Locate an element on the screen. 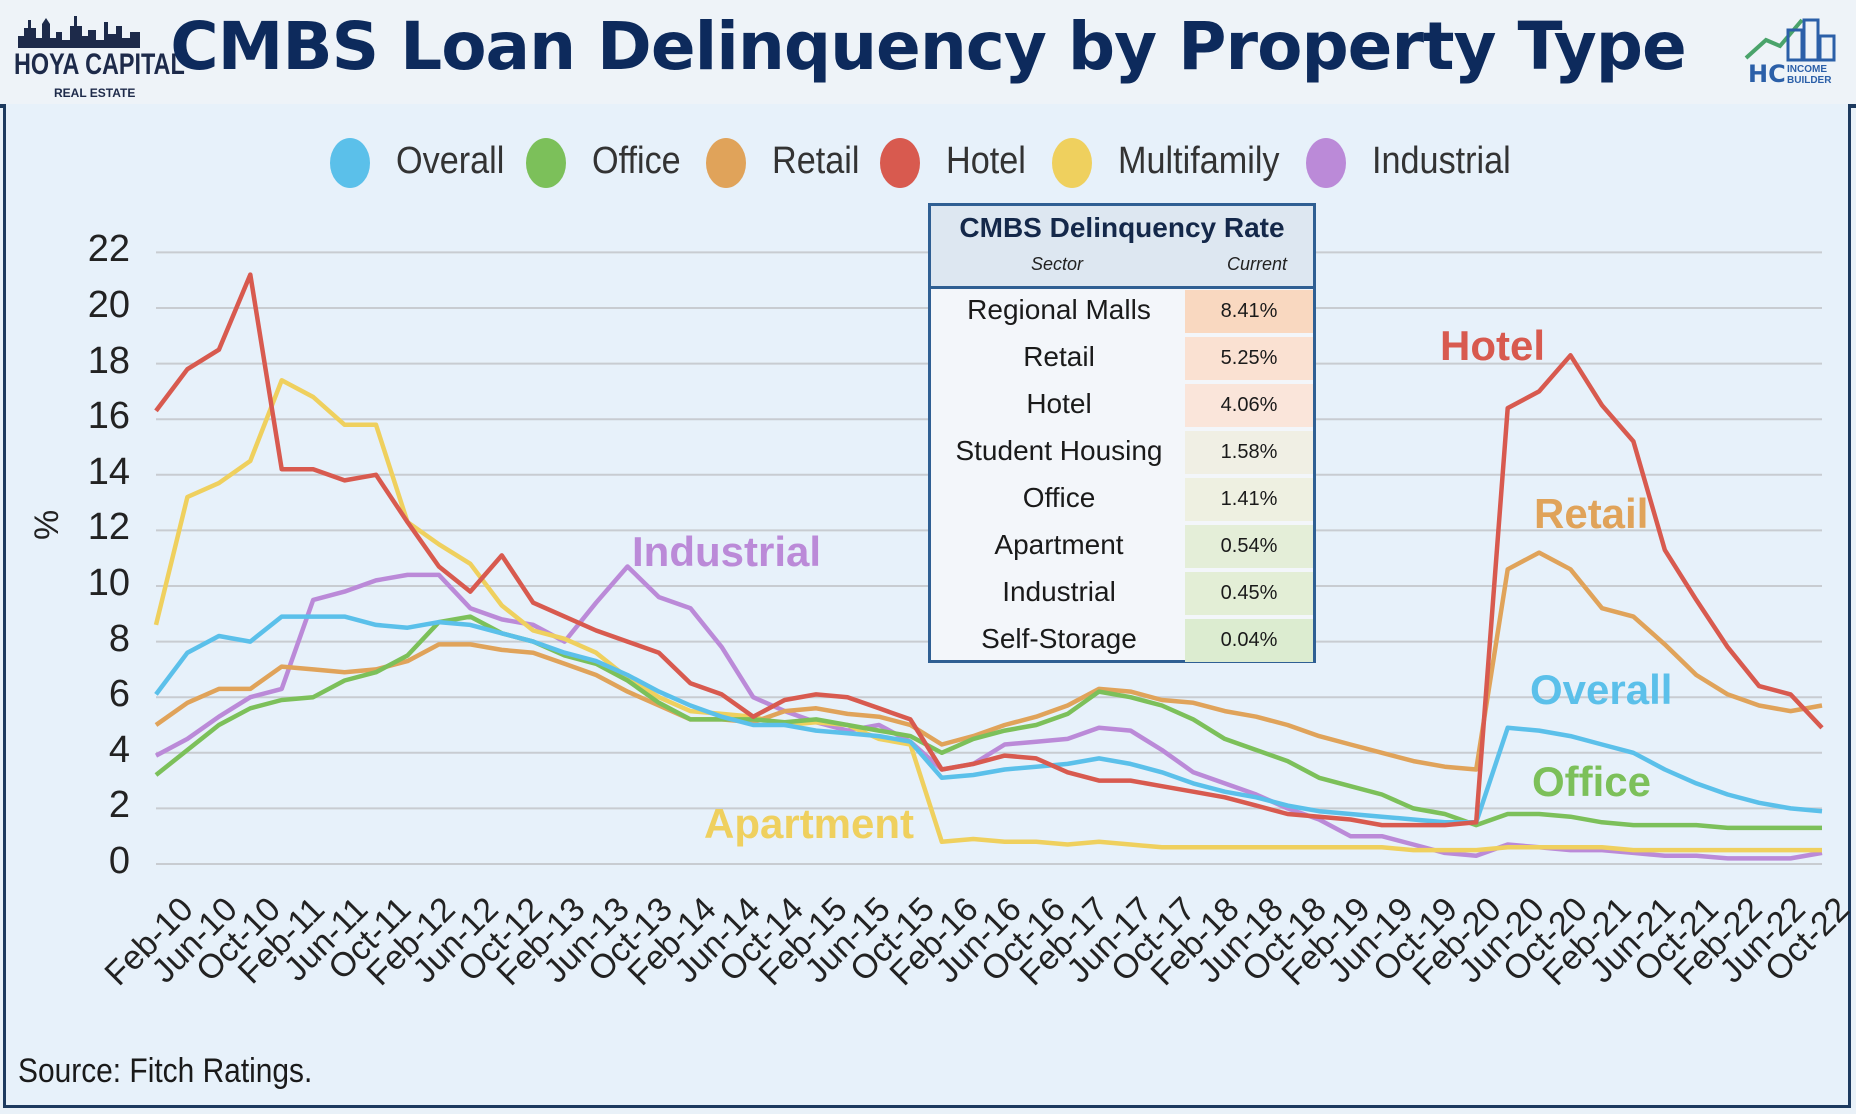 Image resolution: width=1856 pixels, height=1114 pixels. table-row: Self-Storage 0.04% is located at coordinates (1122, 640).